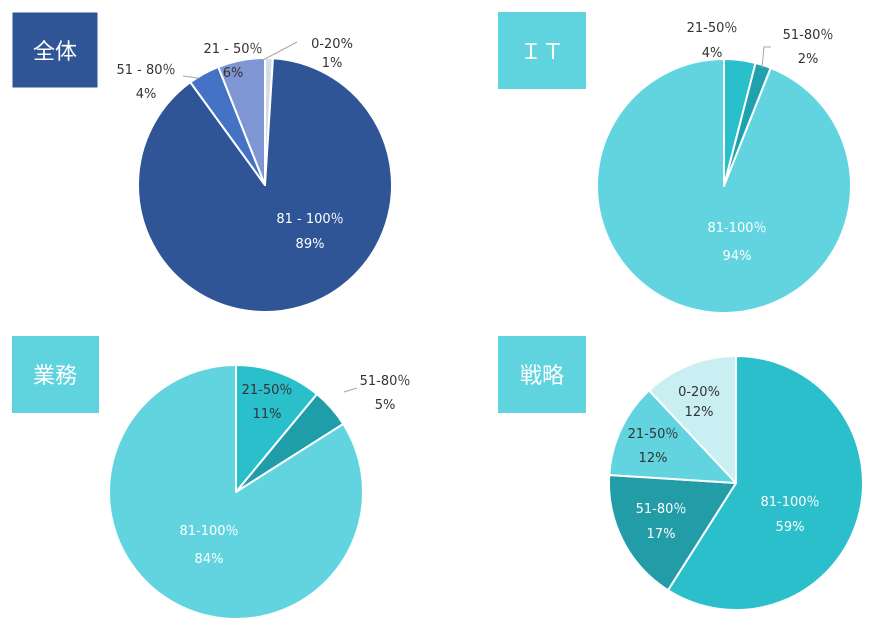 The height and width of the screenshot is (630, 886). What do you see at coordinates (332, 63) in the screenshot?
I see `slice-value-label: 1%` at bounding box center [332, 63].